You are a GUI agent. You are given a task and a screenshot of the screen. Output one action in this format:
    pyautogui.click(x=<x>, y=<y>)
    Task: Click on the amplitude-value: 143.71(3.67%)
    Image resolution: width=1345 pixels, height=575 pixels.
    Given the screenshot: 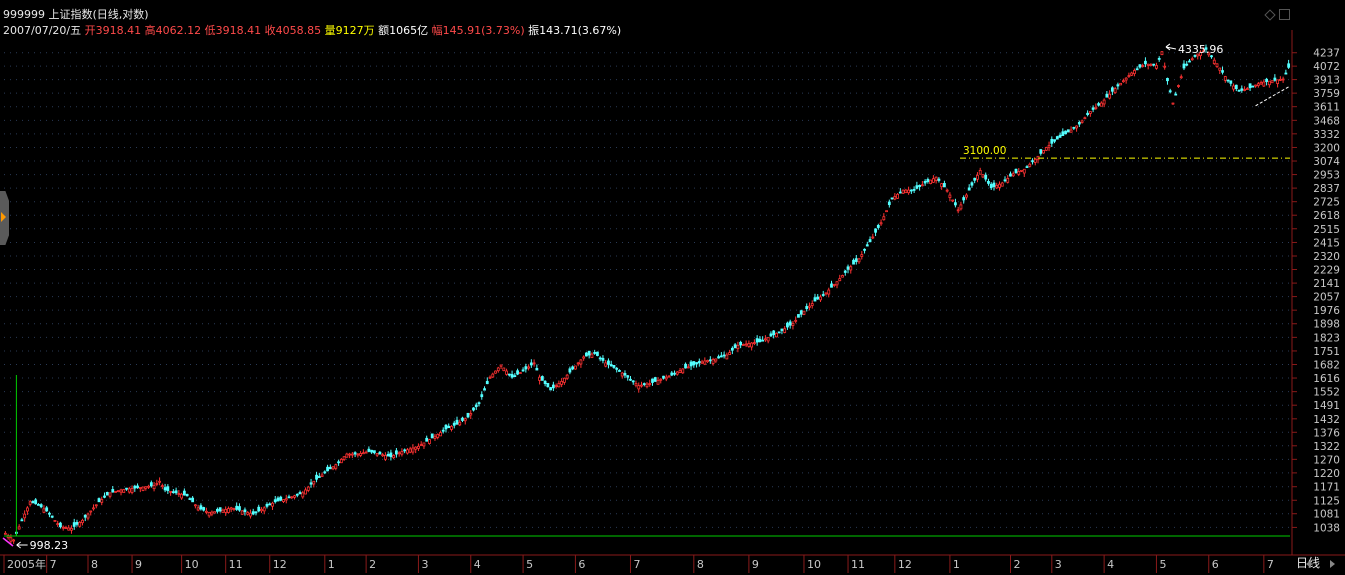 What is the action you would take?
    pyautogui.click(x=580, y=30)
    